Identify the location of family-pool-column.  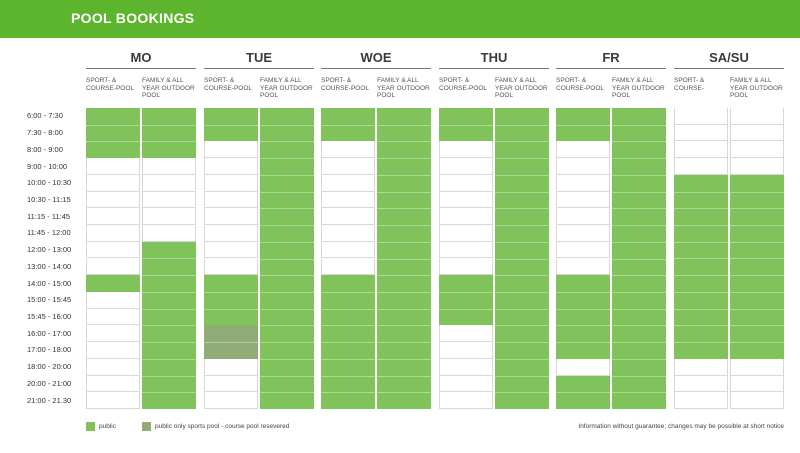
(522, 258).